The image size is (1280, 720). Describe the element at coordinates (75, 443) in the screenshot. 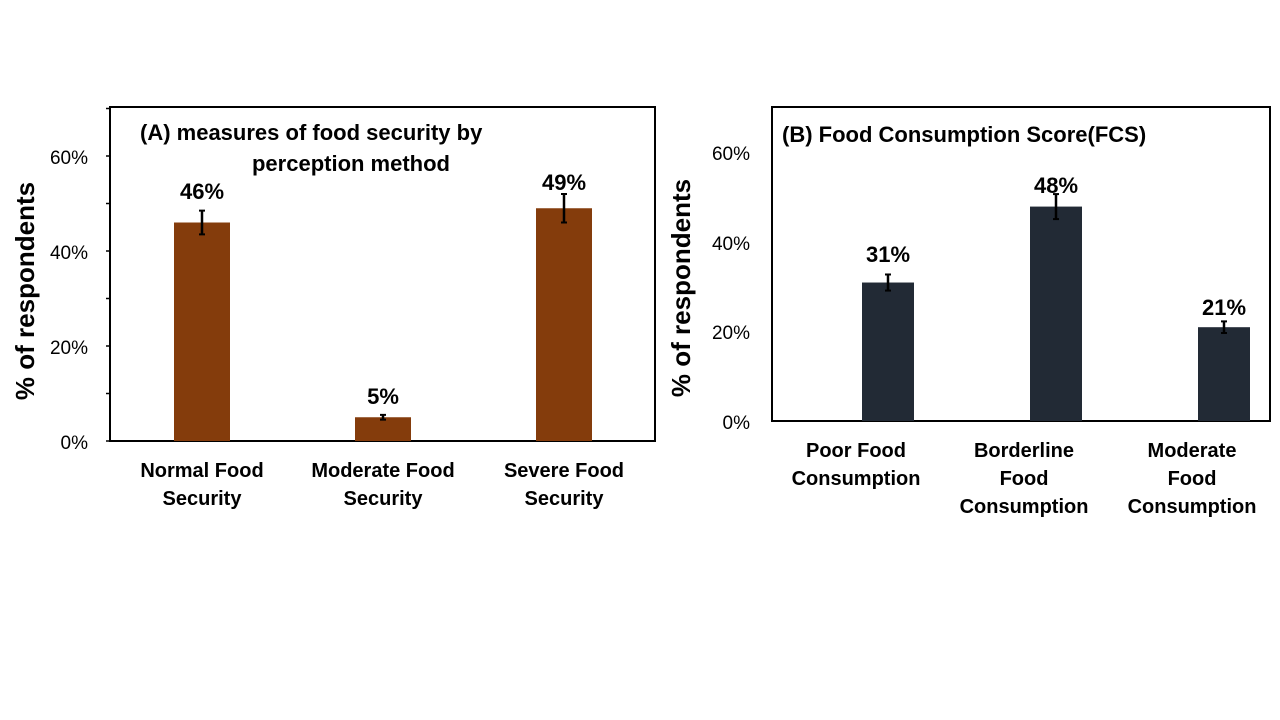

I see `chart-a-ytick-0: 0%` at that location.